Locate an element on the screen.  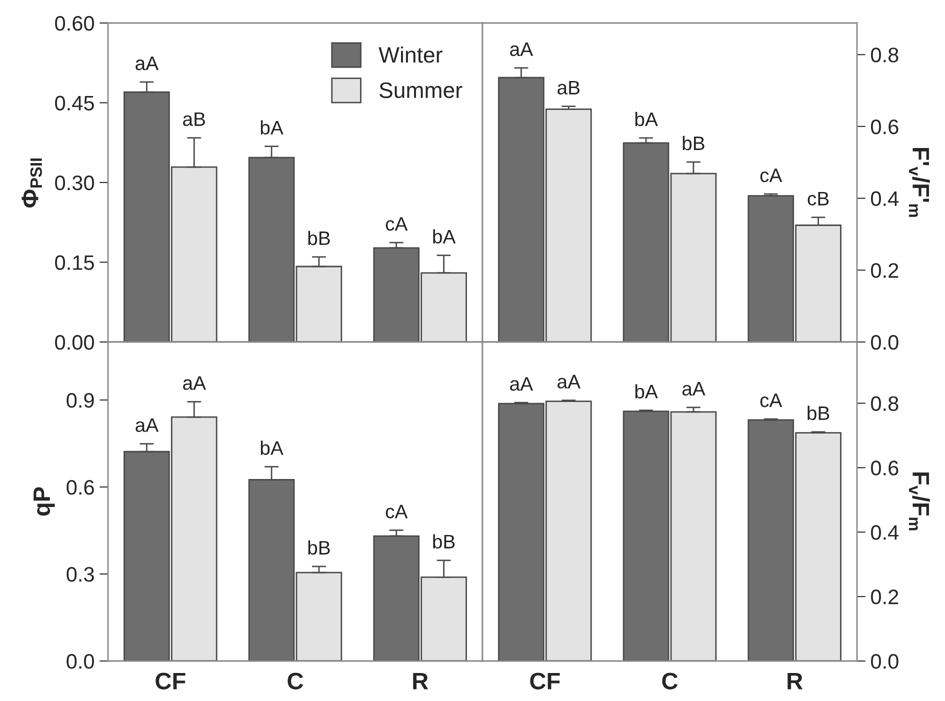
y-tick-label: 0.15 is located at coordinates (74, 262).